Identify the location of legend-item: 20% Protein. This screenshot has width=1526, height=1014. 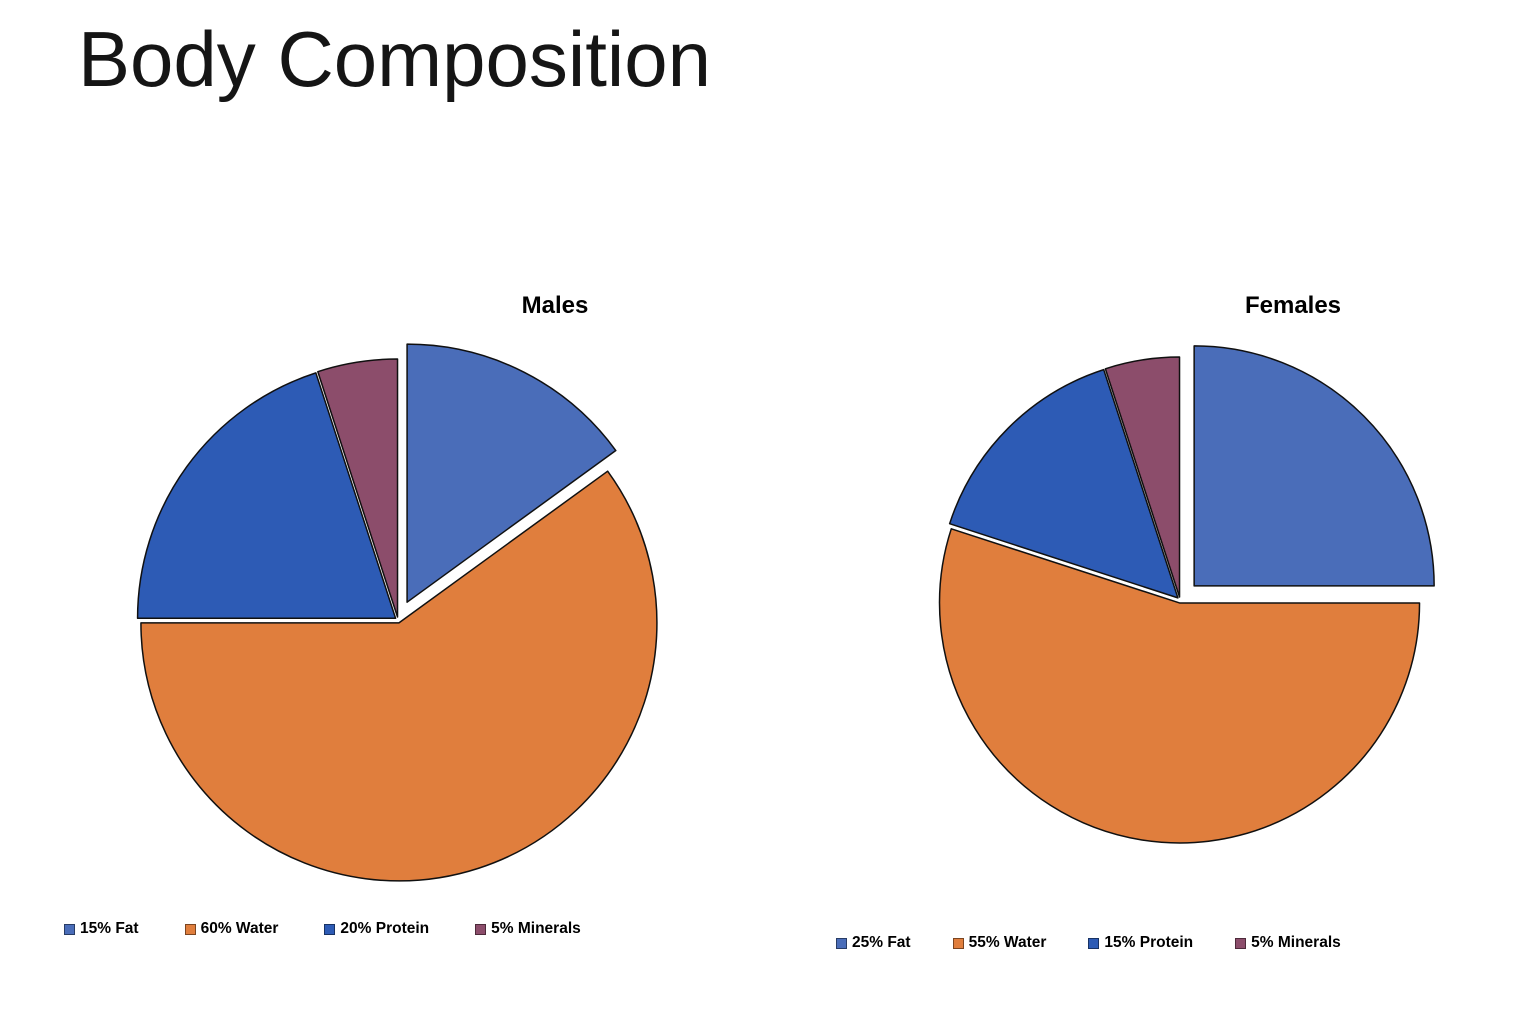
(376, 929).